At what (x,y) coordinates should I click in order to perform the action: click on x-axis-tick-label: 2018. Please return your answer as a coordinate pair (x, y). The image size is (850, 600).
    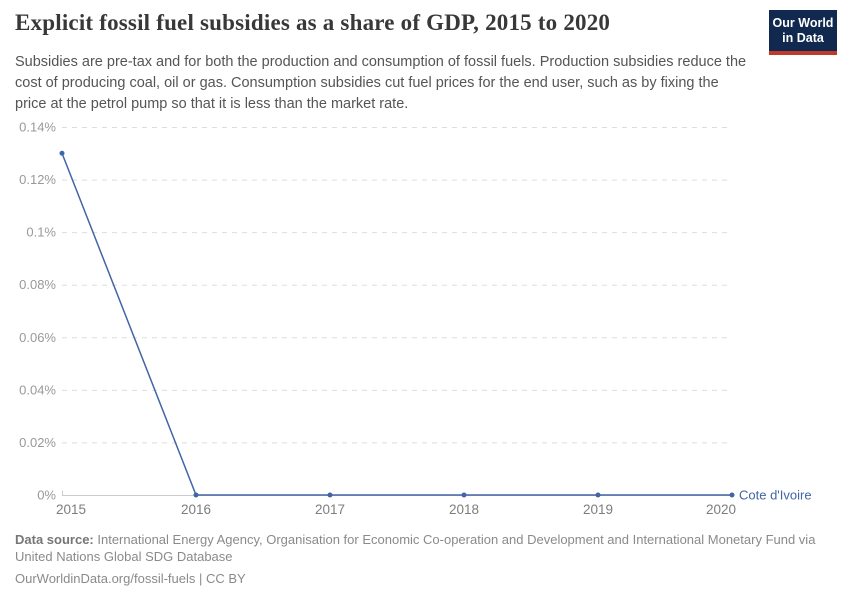
    Looking at the image, I should click on (464, 509).